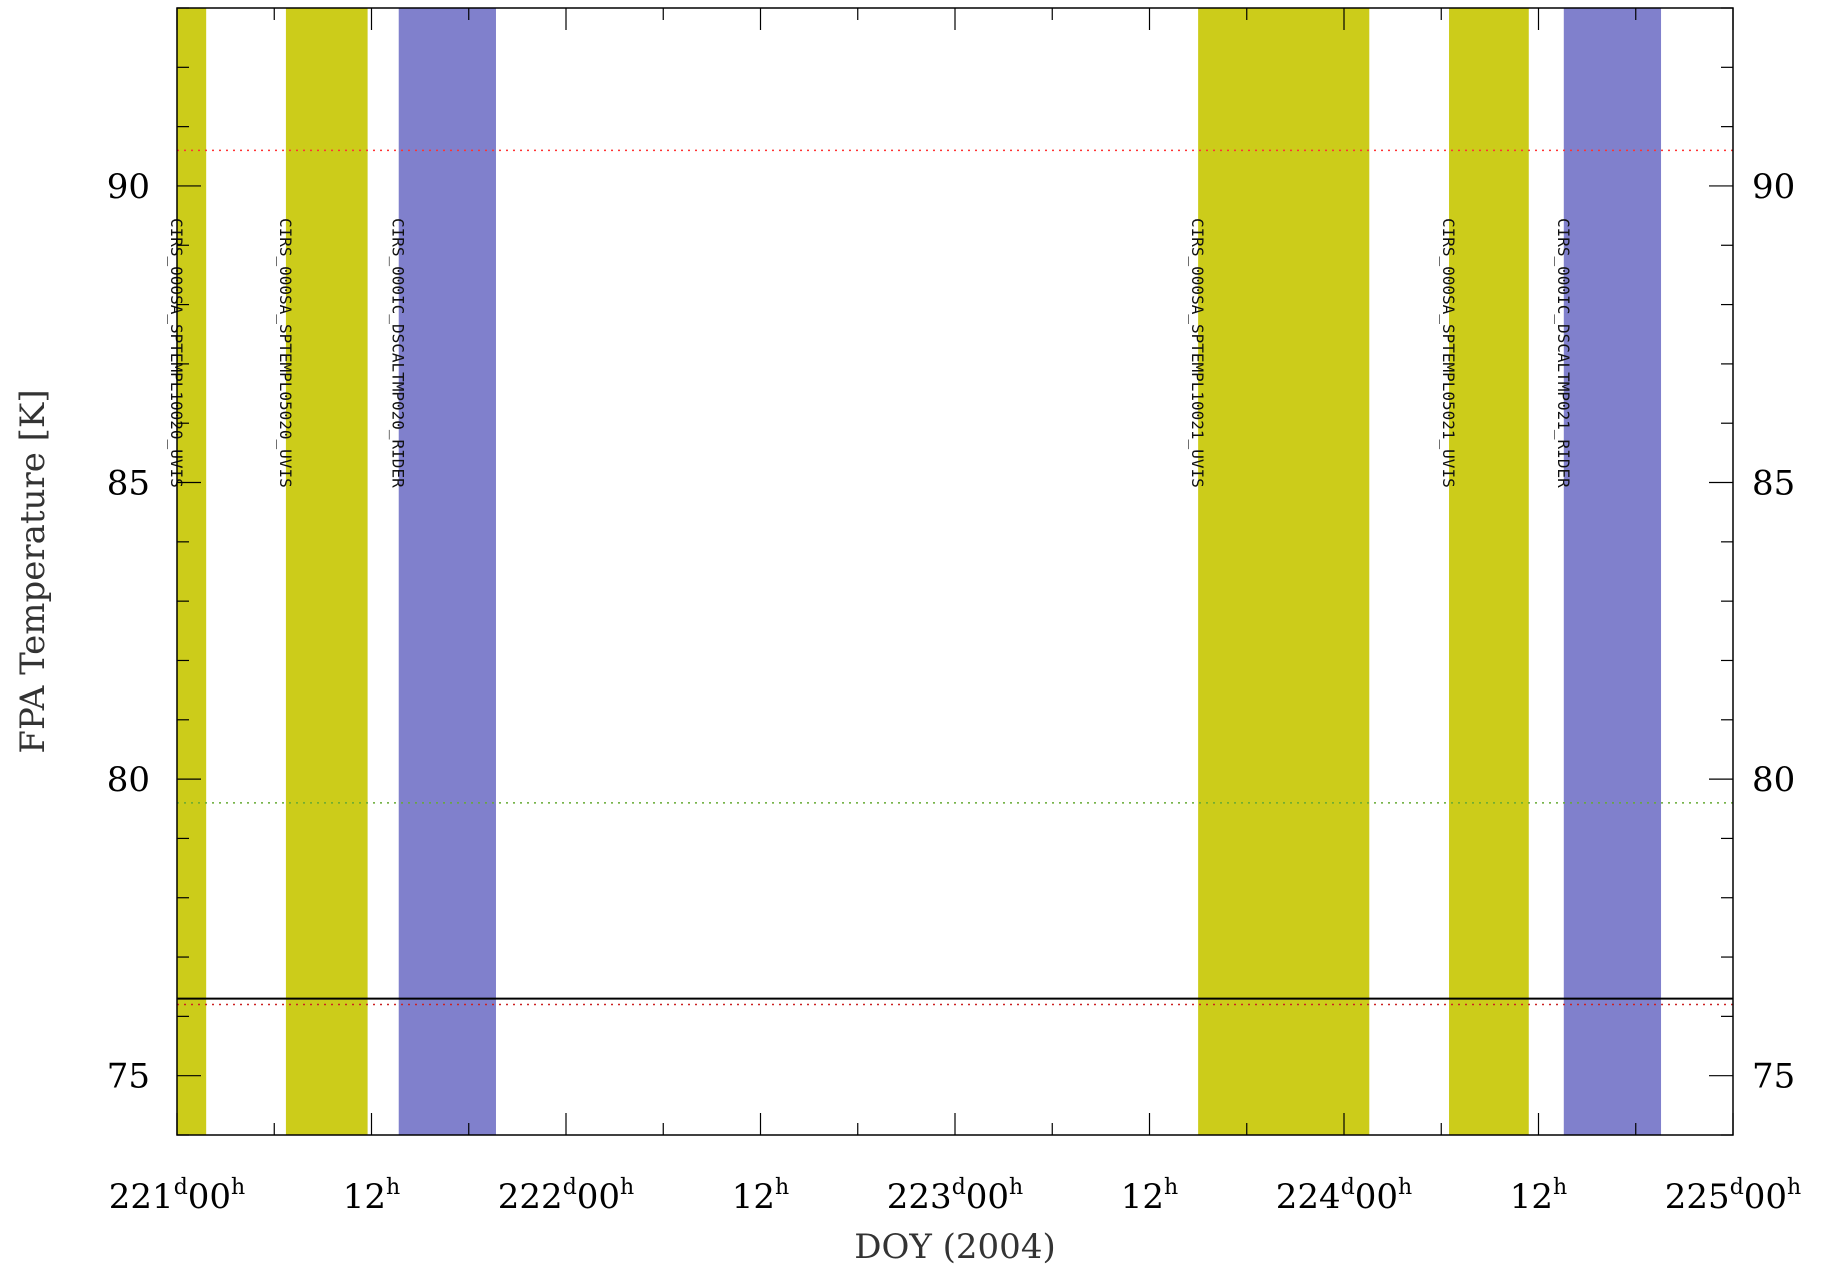 This screenshot has width=1825, height=1266. Describe the element at coordinates (1149, 1196) in the screenshot. I see `x-tick-label-5: 12h` at that location.